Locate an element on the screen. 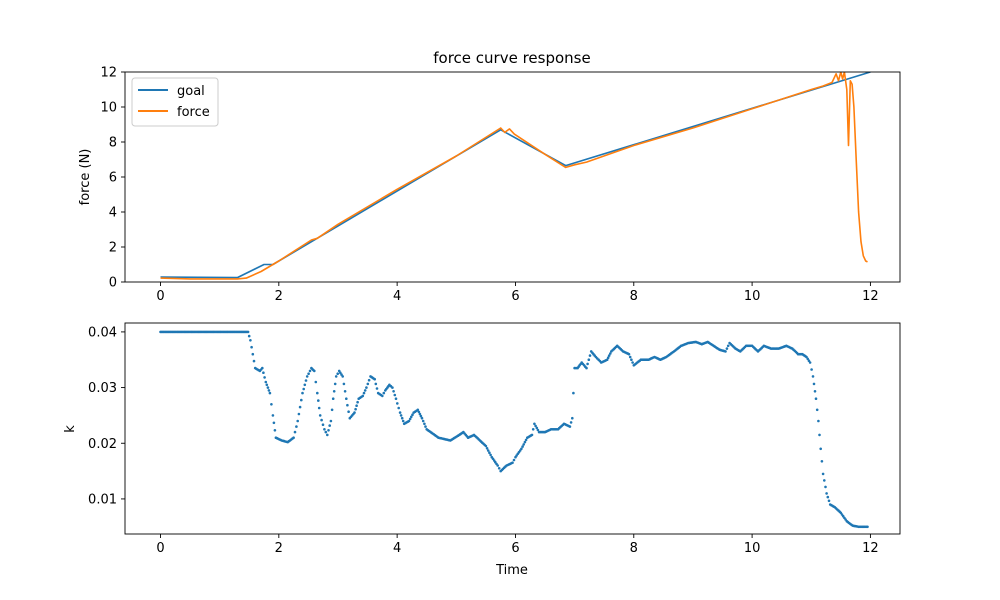  y-axis-label: force (N) is located at coordinates (85, 177).